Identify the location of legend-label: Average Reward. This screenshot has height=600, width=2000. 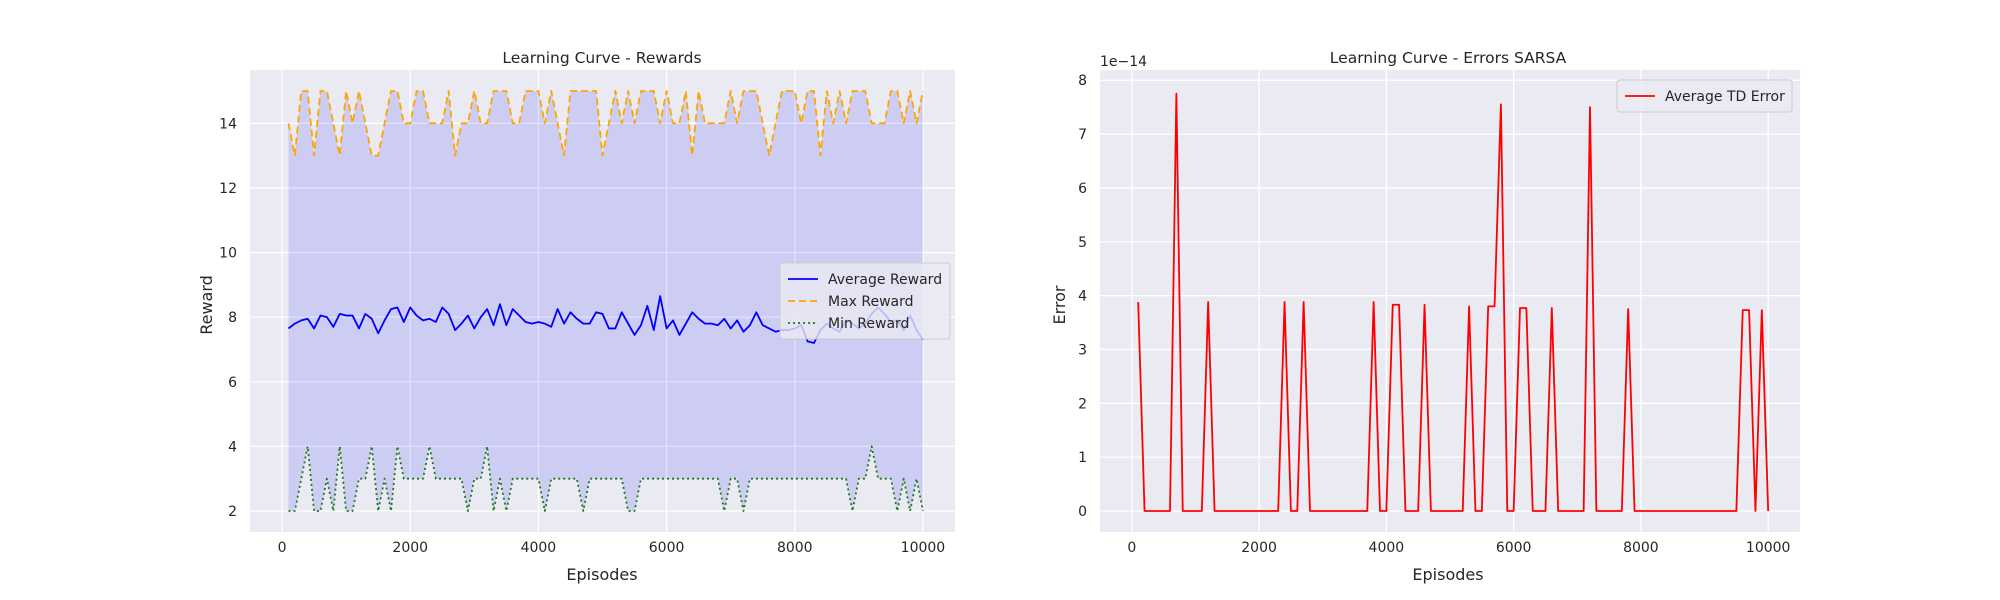
(885, 280).